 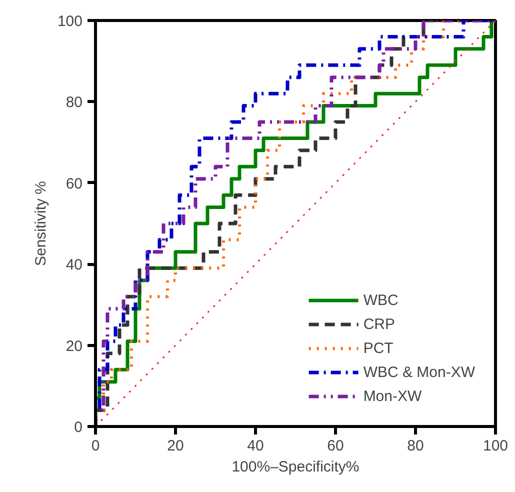 What do you see at coordinates (74, 346) in the screenshot?
I see `y-tick-label: 20` at bounding box center [74, 346].